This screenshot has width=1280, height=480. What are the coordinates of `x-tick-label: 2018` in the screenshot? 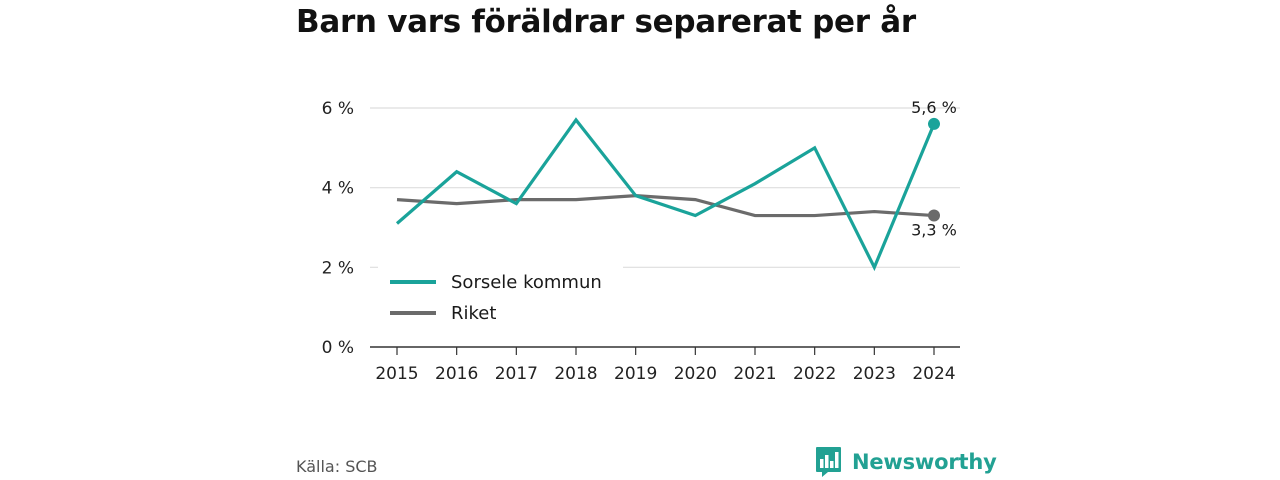 It's located at (575, 374).